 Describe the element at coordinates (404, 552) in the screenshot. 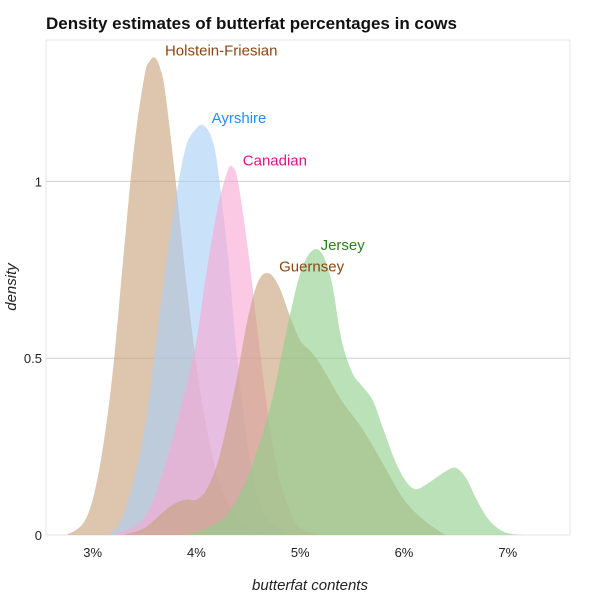

I see `x-tick-label-3: 6%` at that location.